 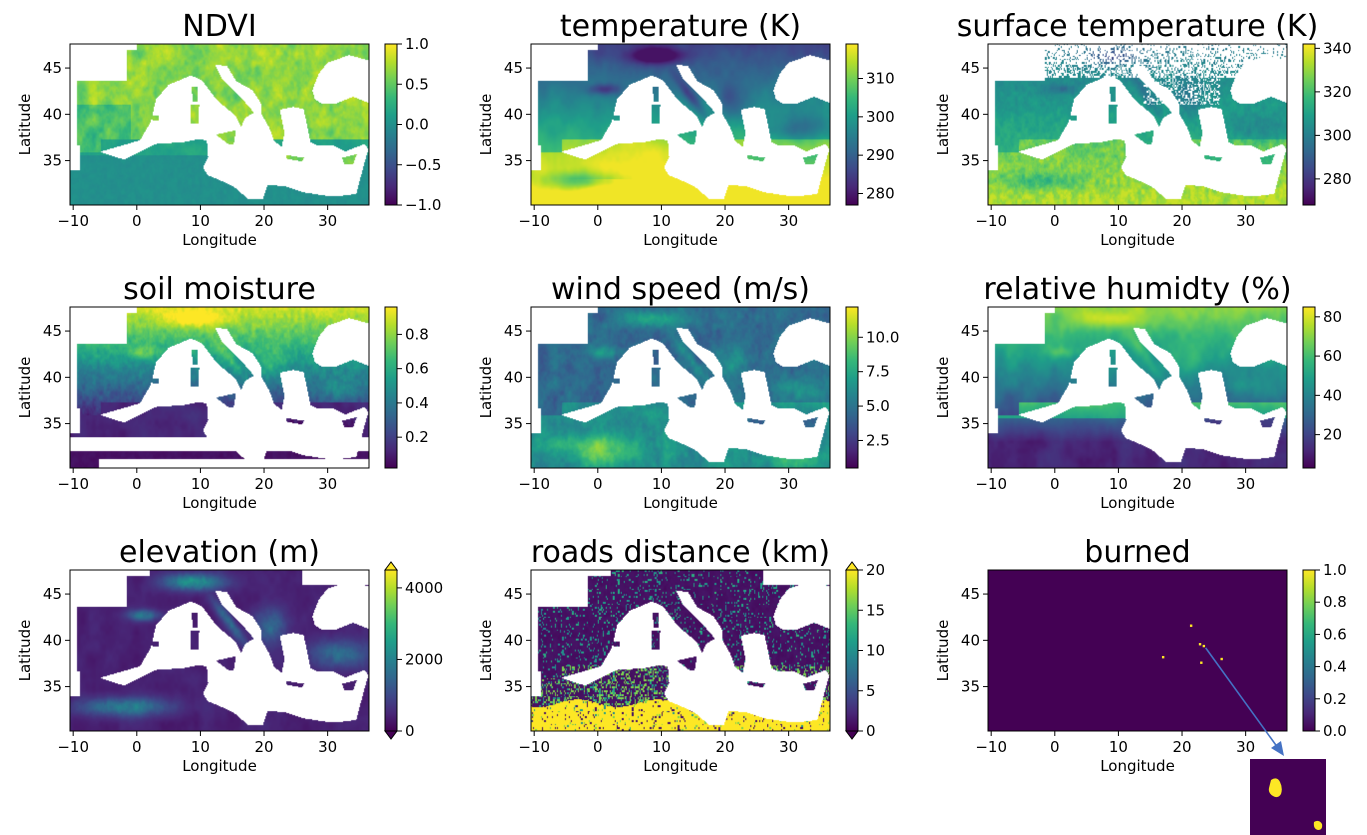 What do you see at coordinates (880, 194) in the screenshot?
I see `colorbar-tick-label: 280` at bounding box center [880, 194].